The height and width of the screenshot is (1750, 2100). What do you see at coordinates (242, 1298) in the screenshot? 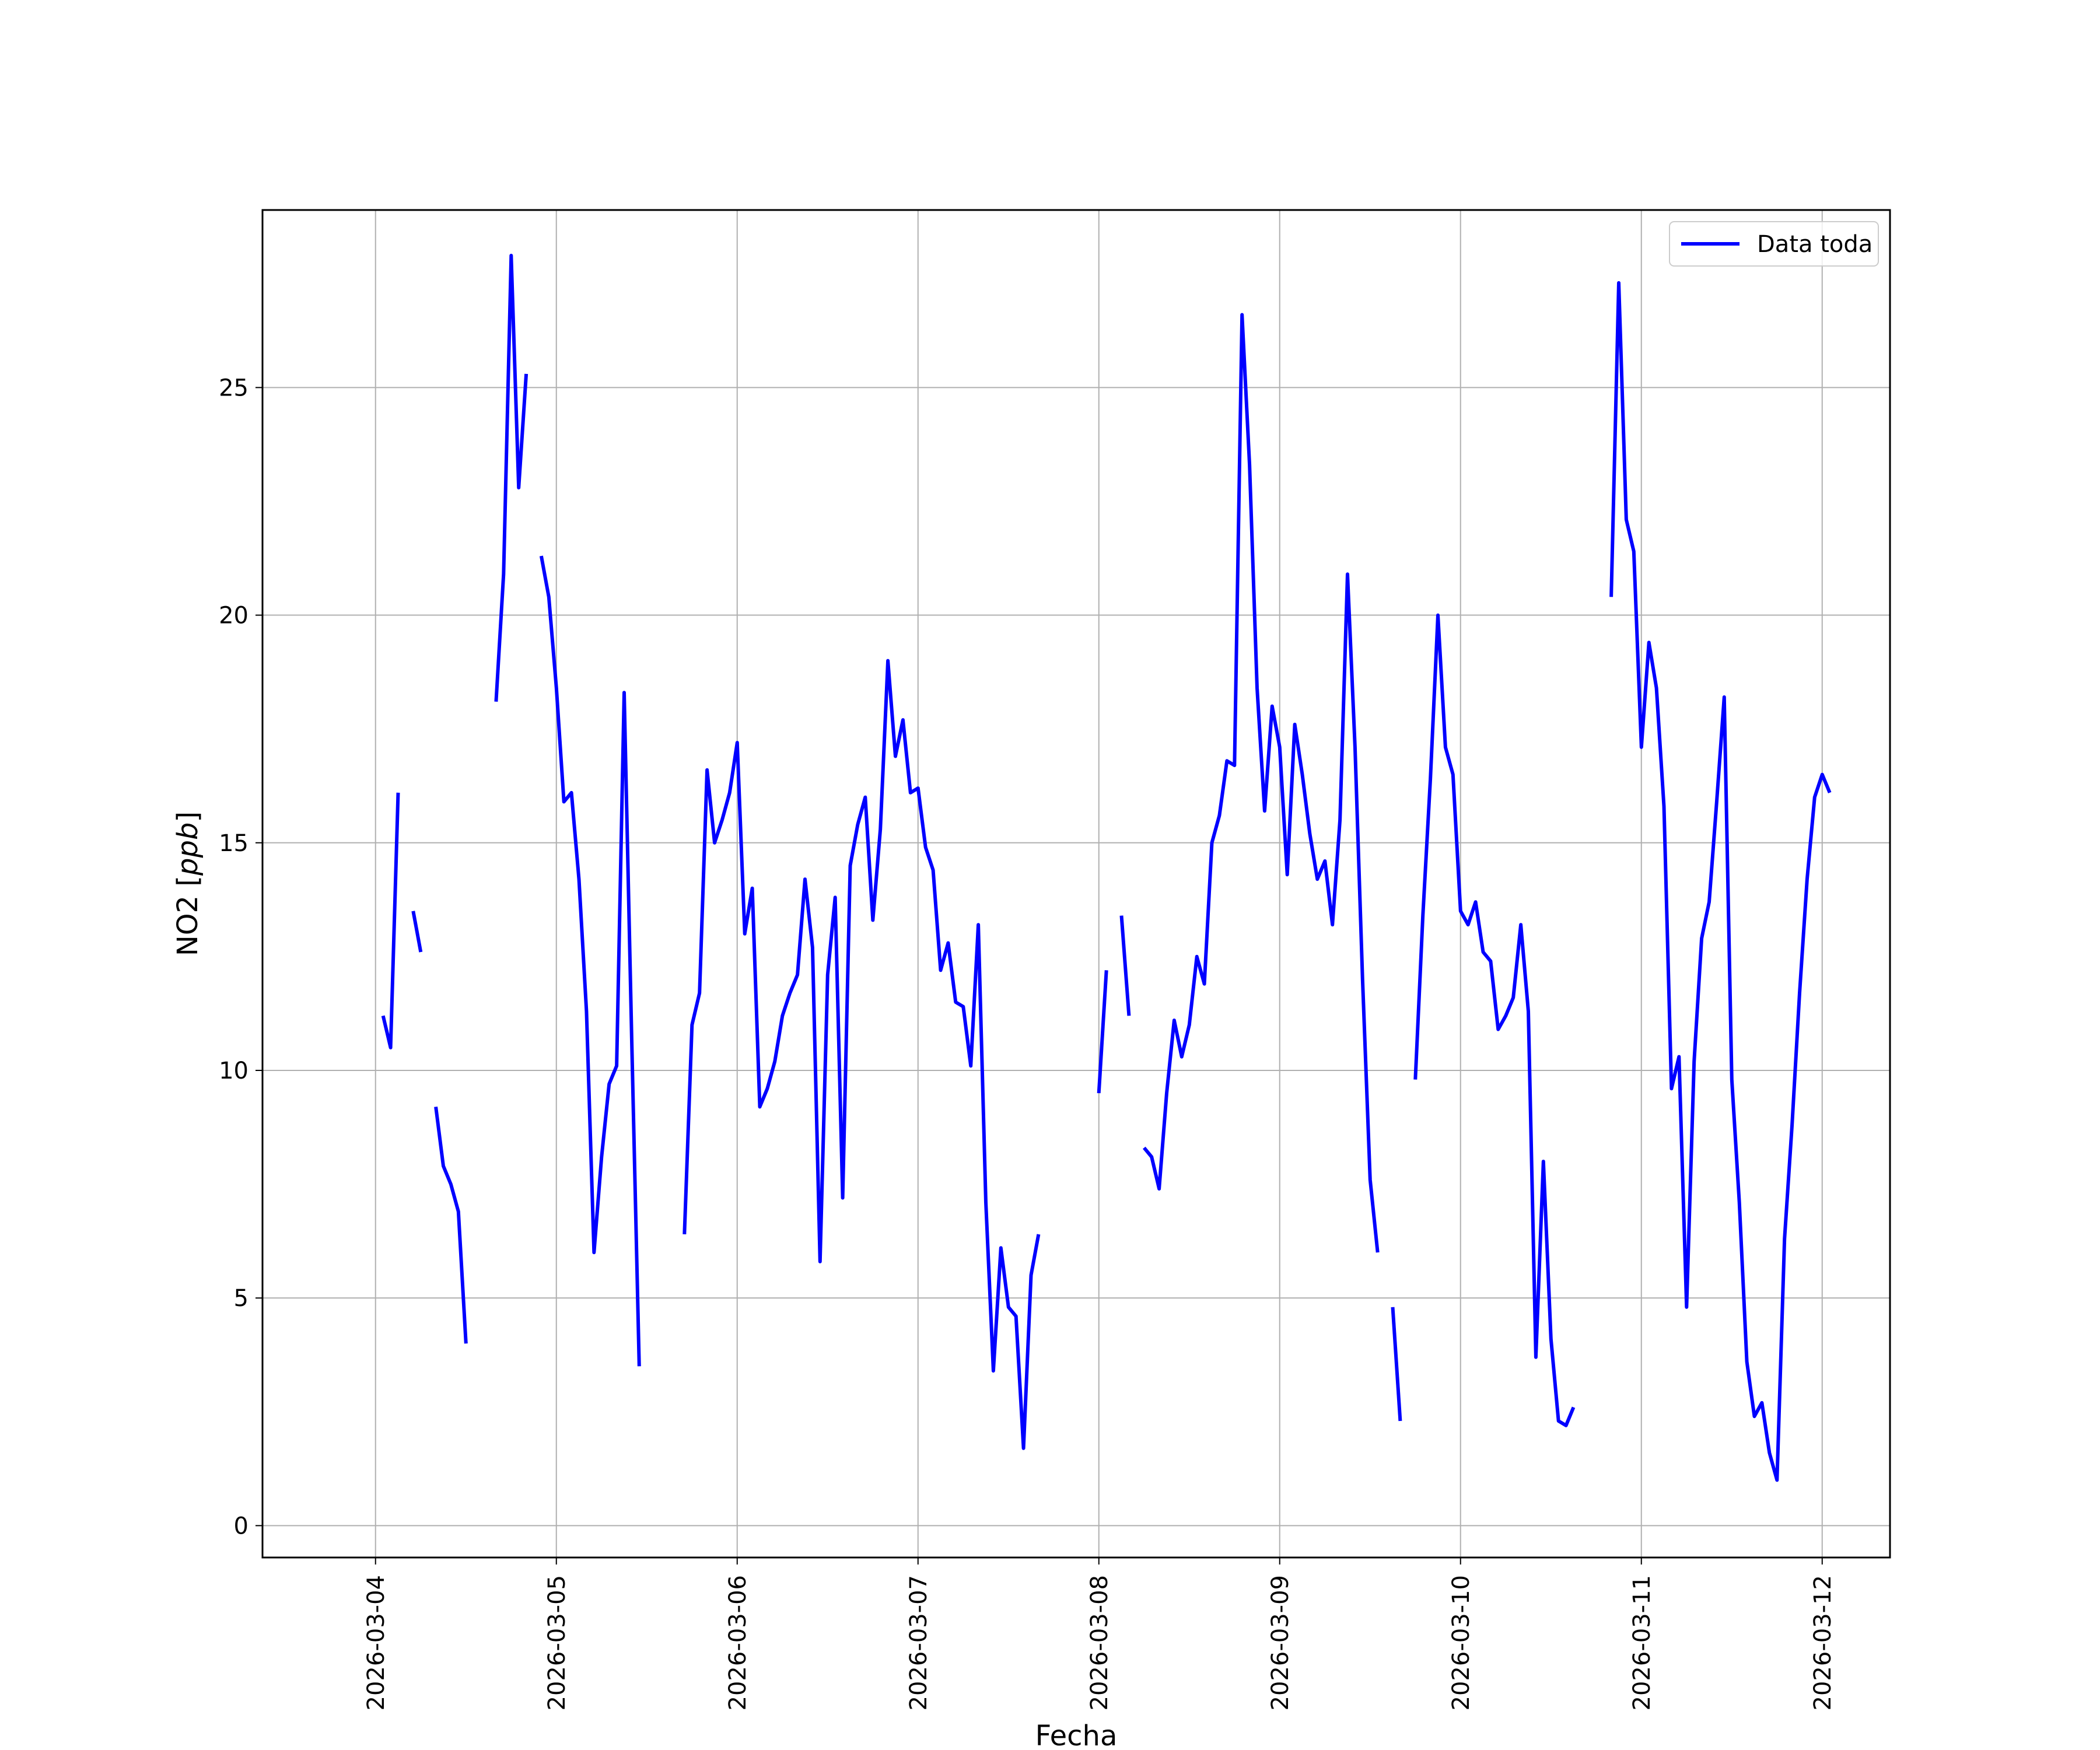
I see `y-tick-label: 5` at bounding box center [242, 1298].